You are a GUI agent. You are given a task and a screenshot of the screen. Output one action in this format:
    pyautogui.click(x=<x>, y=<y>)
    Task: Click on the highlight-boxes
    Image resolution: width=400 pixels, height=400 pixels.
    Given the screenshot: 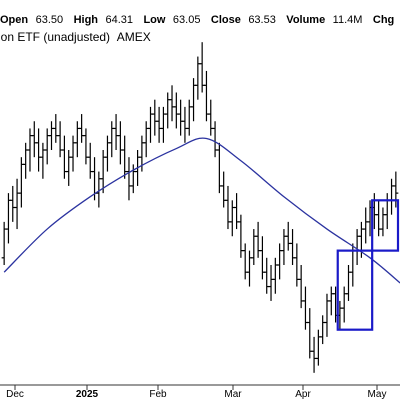 What is the action you would take?
    pyautogui.click(x=368, y=265)
    